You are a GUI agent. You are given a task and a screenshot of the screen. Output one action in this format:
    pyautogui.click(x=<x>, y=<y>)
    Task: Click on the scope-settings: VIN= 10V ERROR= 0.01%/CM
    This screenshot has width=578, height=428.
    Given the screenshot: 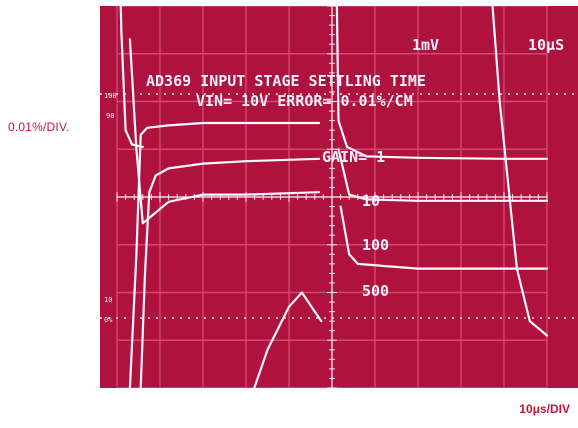 What is the action you would take?
    pyautogui.click(x=304, y=101)
    